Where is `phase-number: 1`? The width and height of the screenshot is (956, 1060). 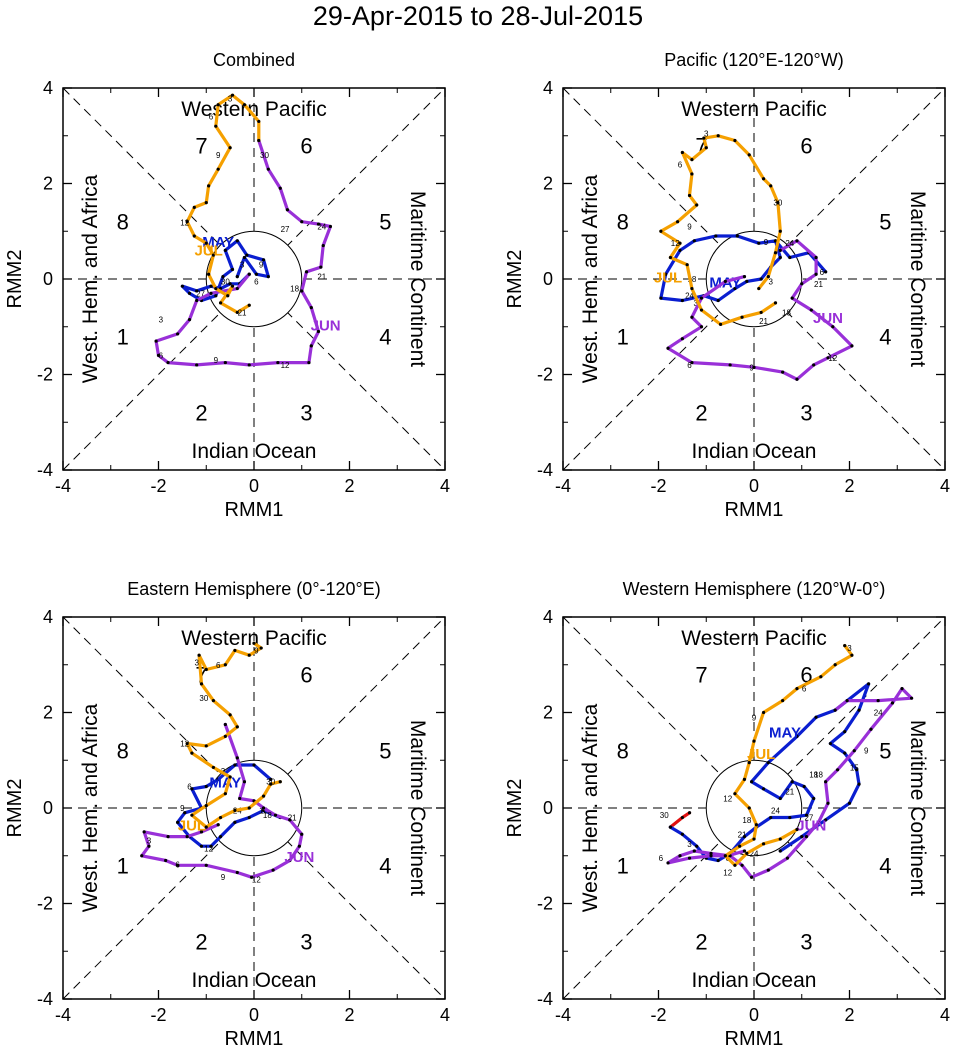
phase-number: 1 is located at coordinates (623, 865).